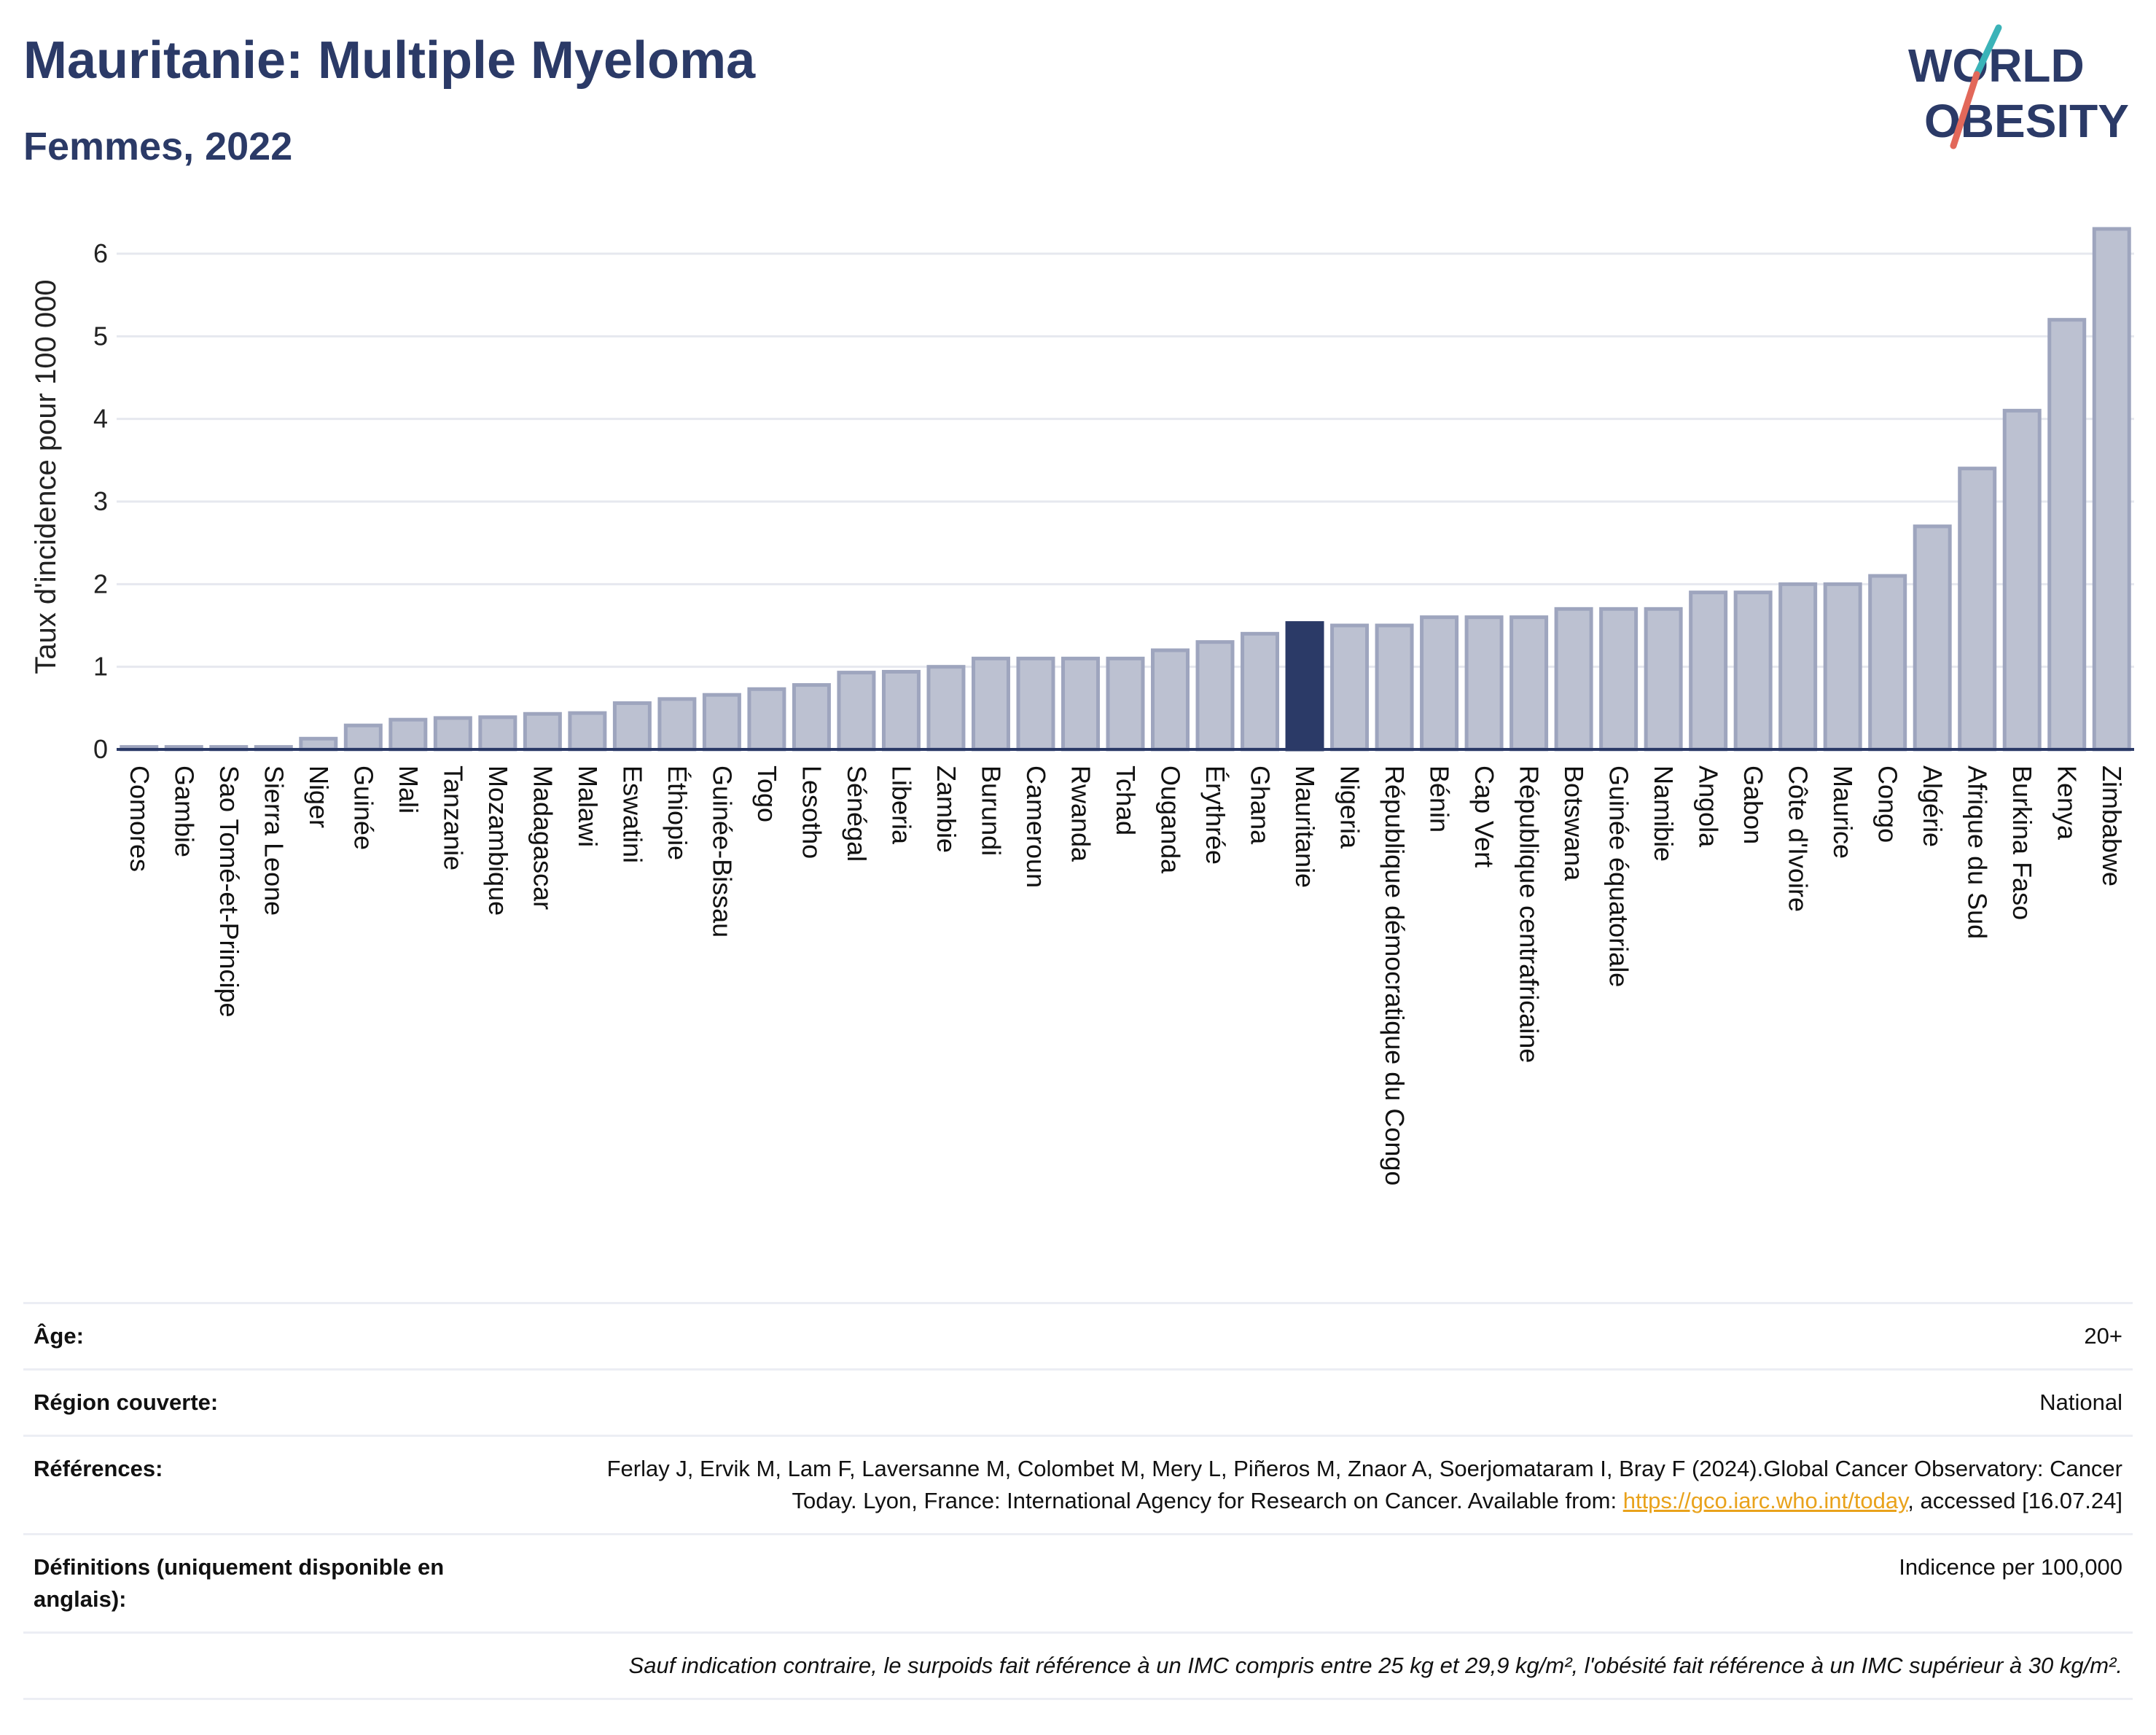 The width and height of the screenshot is (2156, 1735). I want to click on x-tick-label: Congo, so click(1888, 804).